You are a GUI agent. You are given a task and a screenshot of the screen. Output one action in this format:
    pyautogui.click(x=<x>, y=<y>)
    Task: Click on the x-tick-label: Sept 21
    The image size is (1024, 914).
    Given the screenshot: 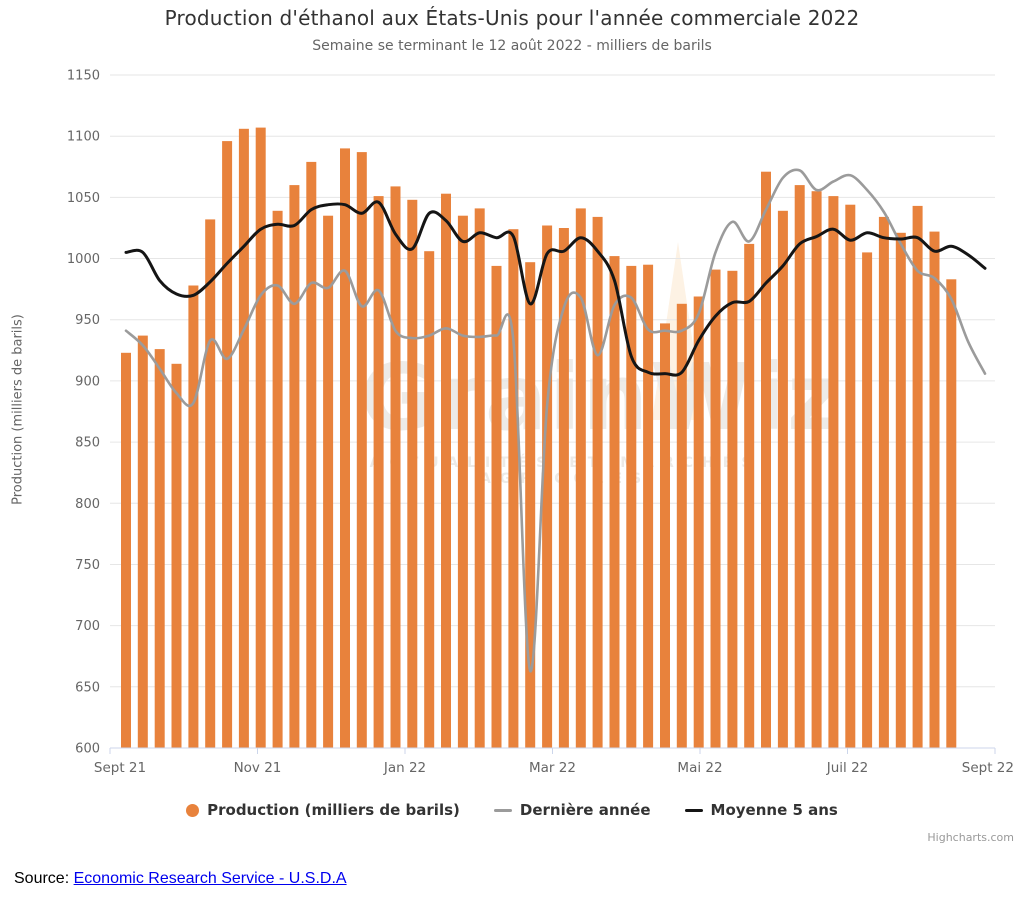 What is the action you would take?
    pyautogui.click(x=120, y=768)
    